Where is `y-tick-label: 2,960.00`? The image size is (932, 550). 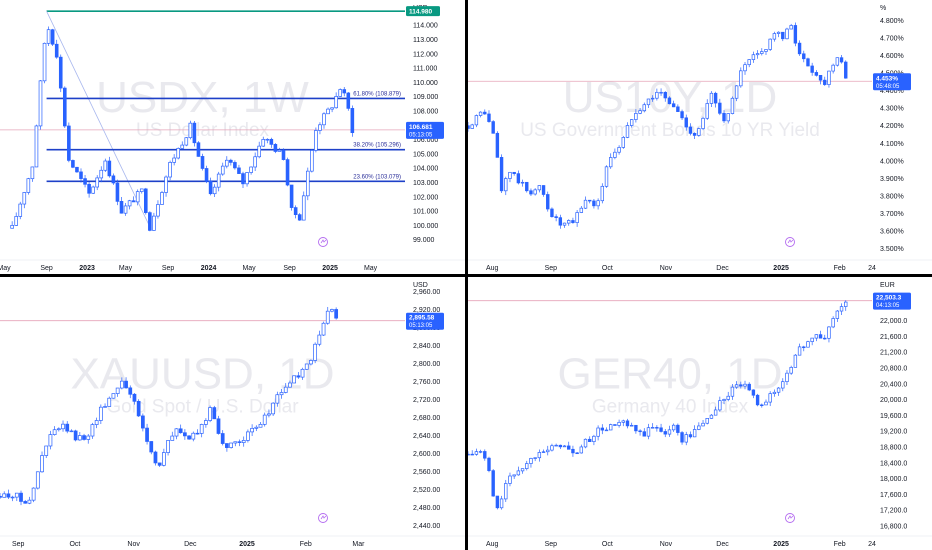
y-tick-label: 2,960.00 is located at coordinates (426, 292).